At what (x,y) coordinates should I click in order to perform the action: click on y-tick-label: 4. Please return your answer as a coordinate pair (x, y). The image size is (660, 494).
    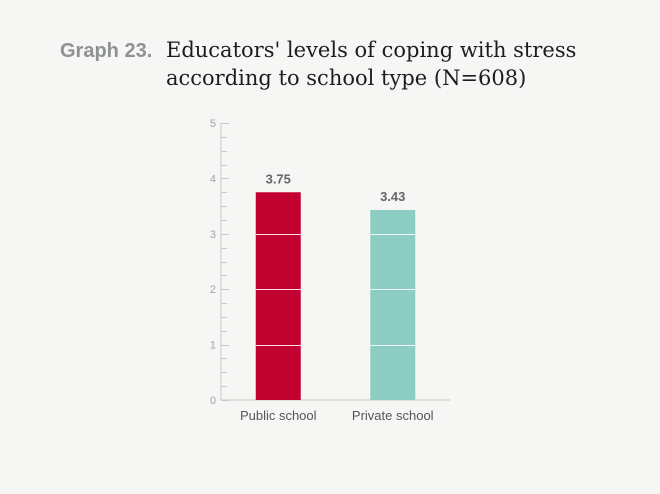
    Looking at the image, I should click on (213, 179).